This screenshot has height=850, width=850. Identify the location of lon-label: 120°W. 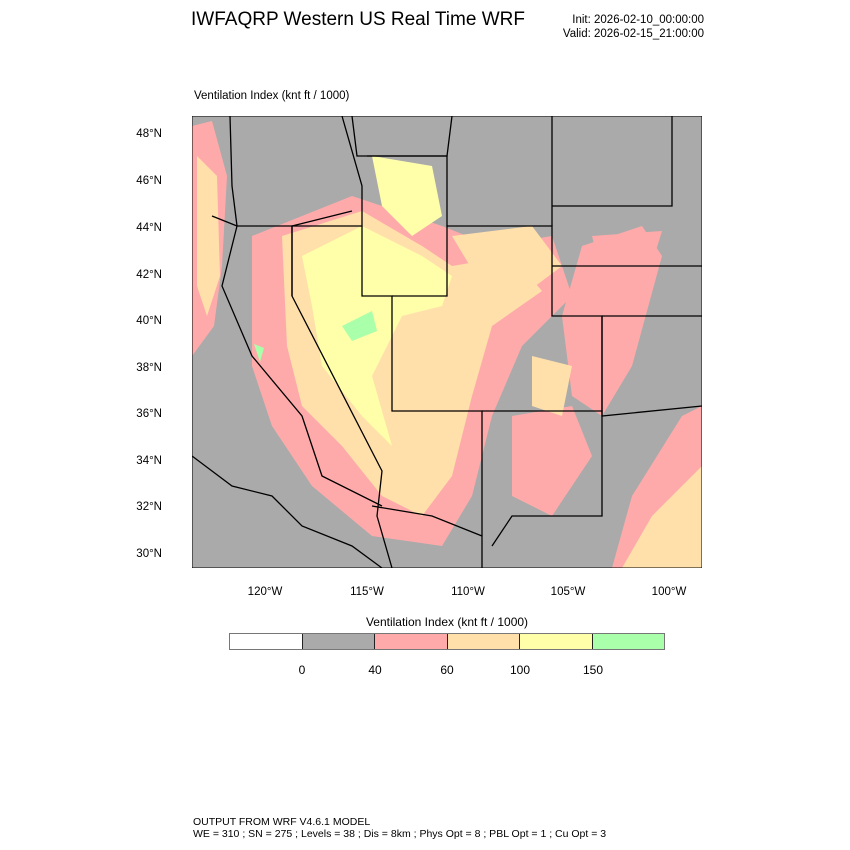
(265, 592).